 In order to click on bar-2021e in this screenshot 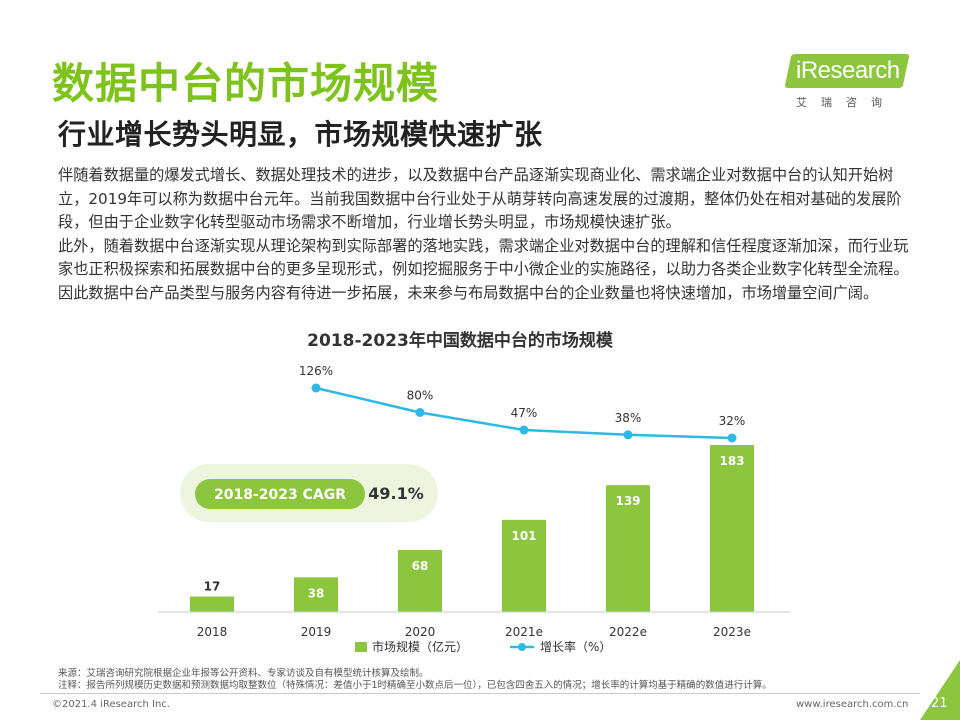, I will do `click(524, 565)`.